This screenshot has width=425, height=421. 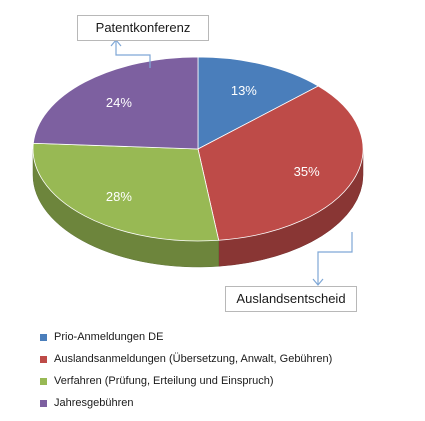 I want to click on legend-label: Prio-Anmeldungen DE, so click(x=109, y=337).